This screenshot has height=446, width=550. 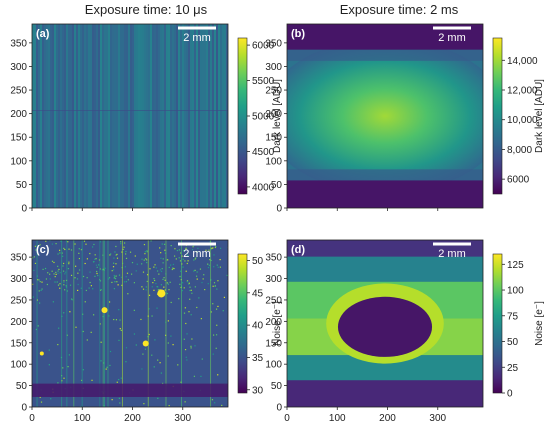 I want to click on colorbar-tick-label: 8,000, so click(x=519, y=150).